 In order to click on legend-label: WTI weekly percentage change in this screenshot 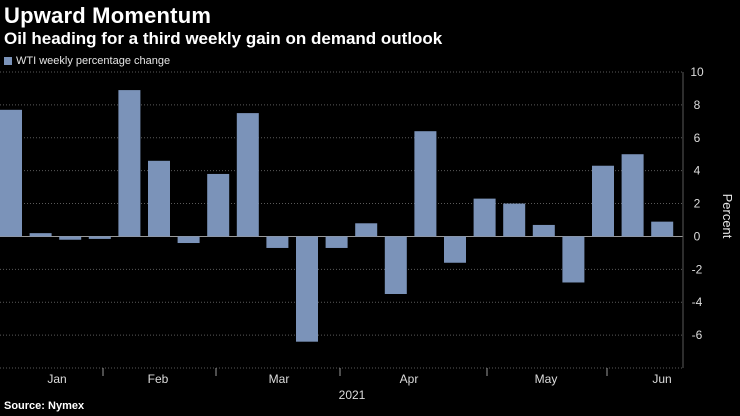, I will do `click(93, 61)`.